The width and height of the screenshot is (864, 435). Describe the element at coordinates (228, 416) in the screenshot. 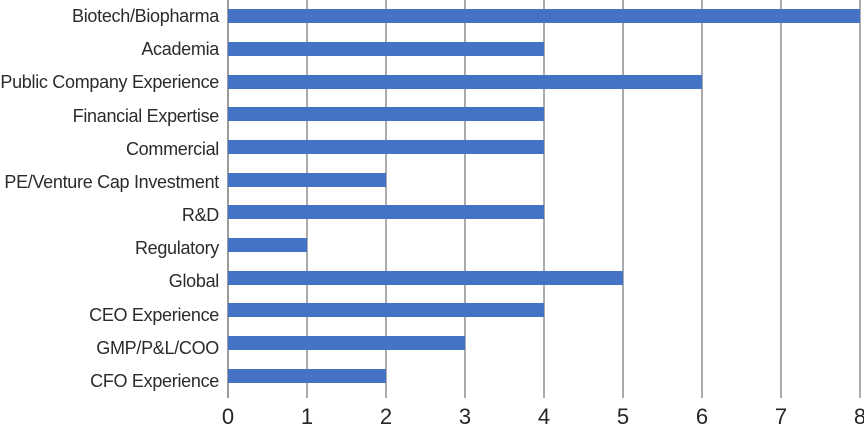

I see `x-tick-label: 0` at that location.